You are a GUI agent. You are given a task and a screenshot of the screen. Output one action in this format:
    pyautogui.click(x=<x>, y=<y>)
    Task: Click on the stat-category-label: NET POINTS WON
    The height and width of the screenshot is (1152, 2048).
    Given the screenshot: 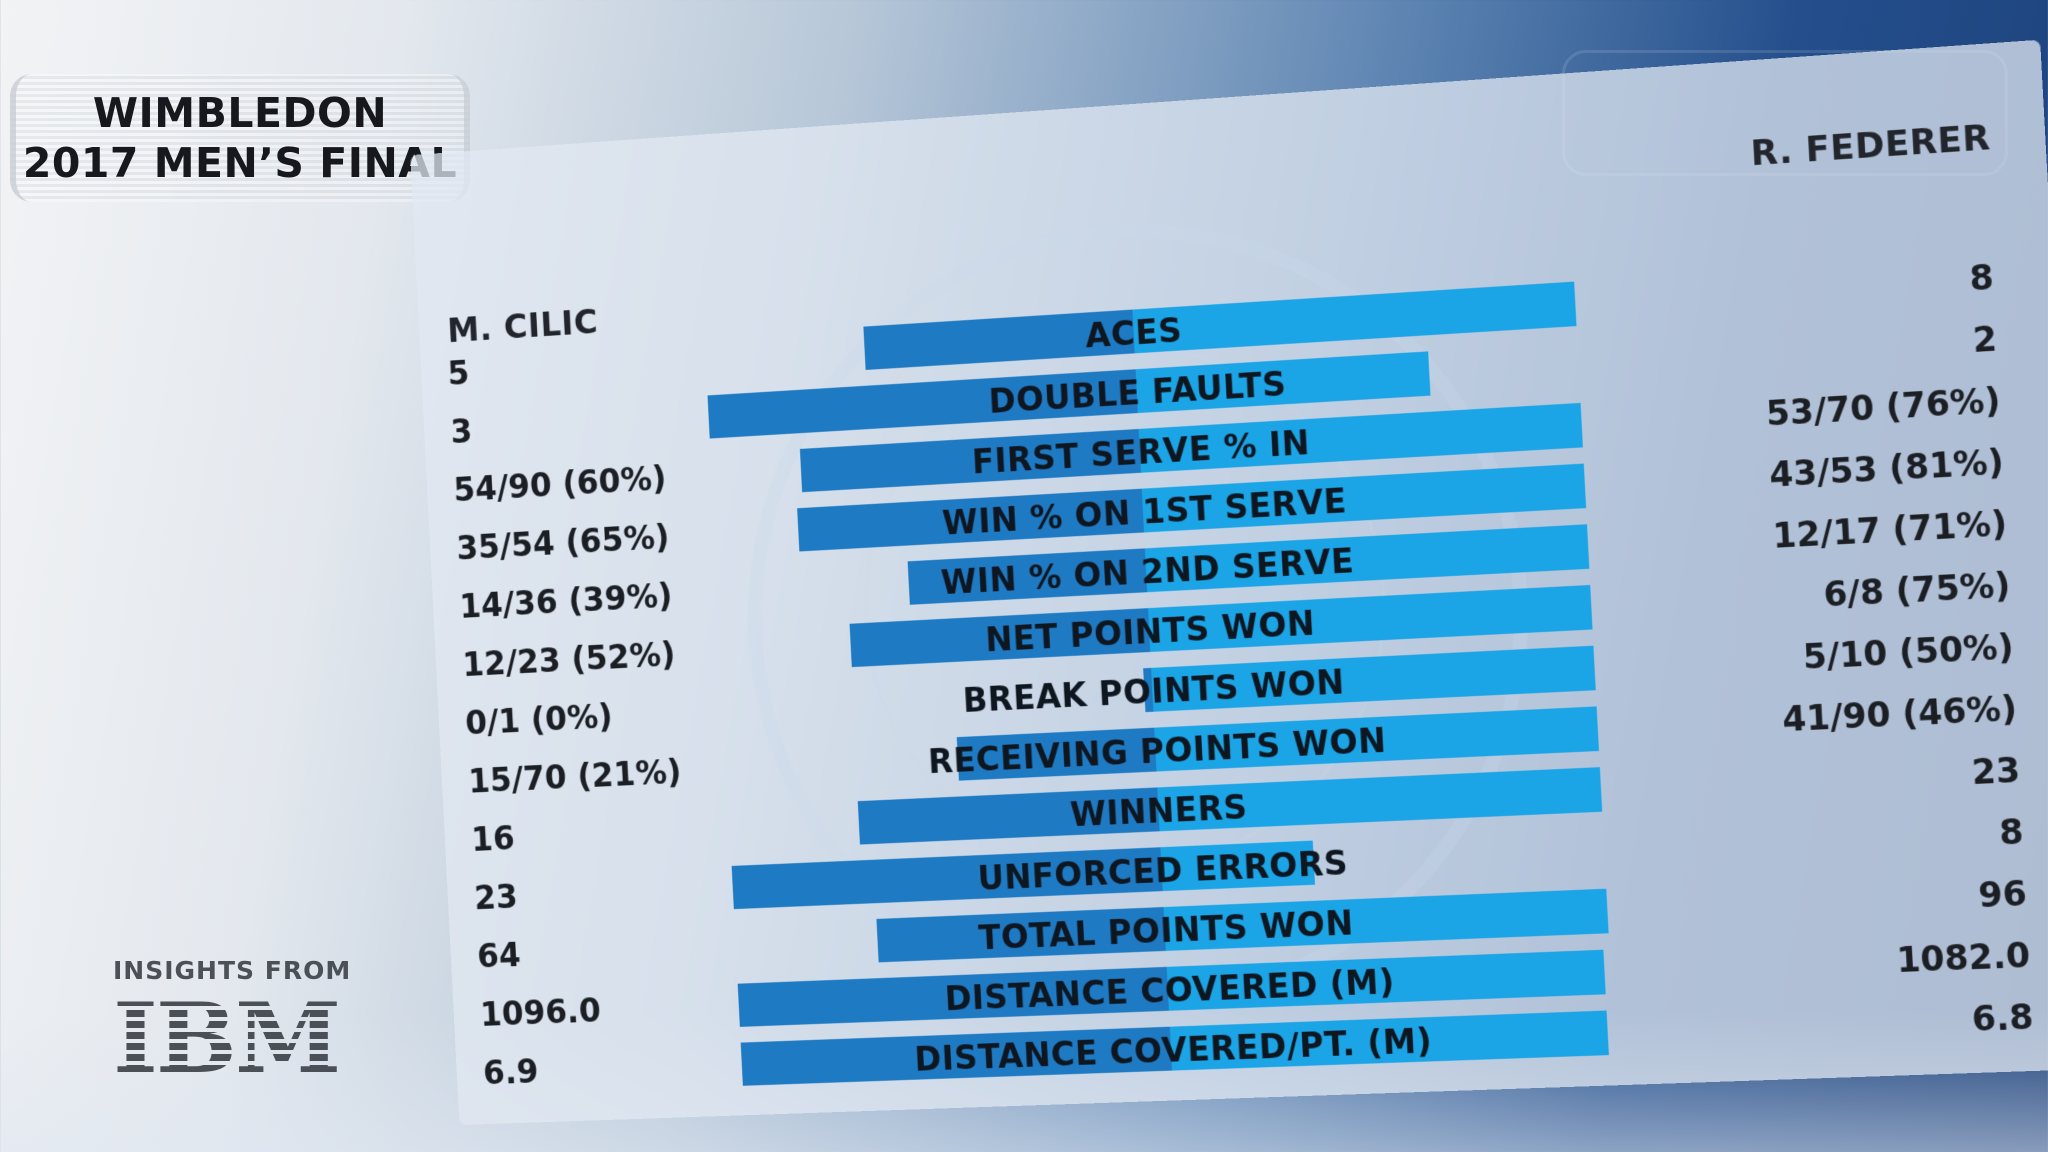 What is the action you would take?
    pyautogui.click(x=1150, y=631)
    